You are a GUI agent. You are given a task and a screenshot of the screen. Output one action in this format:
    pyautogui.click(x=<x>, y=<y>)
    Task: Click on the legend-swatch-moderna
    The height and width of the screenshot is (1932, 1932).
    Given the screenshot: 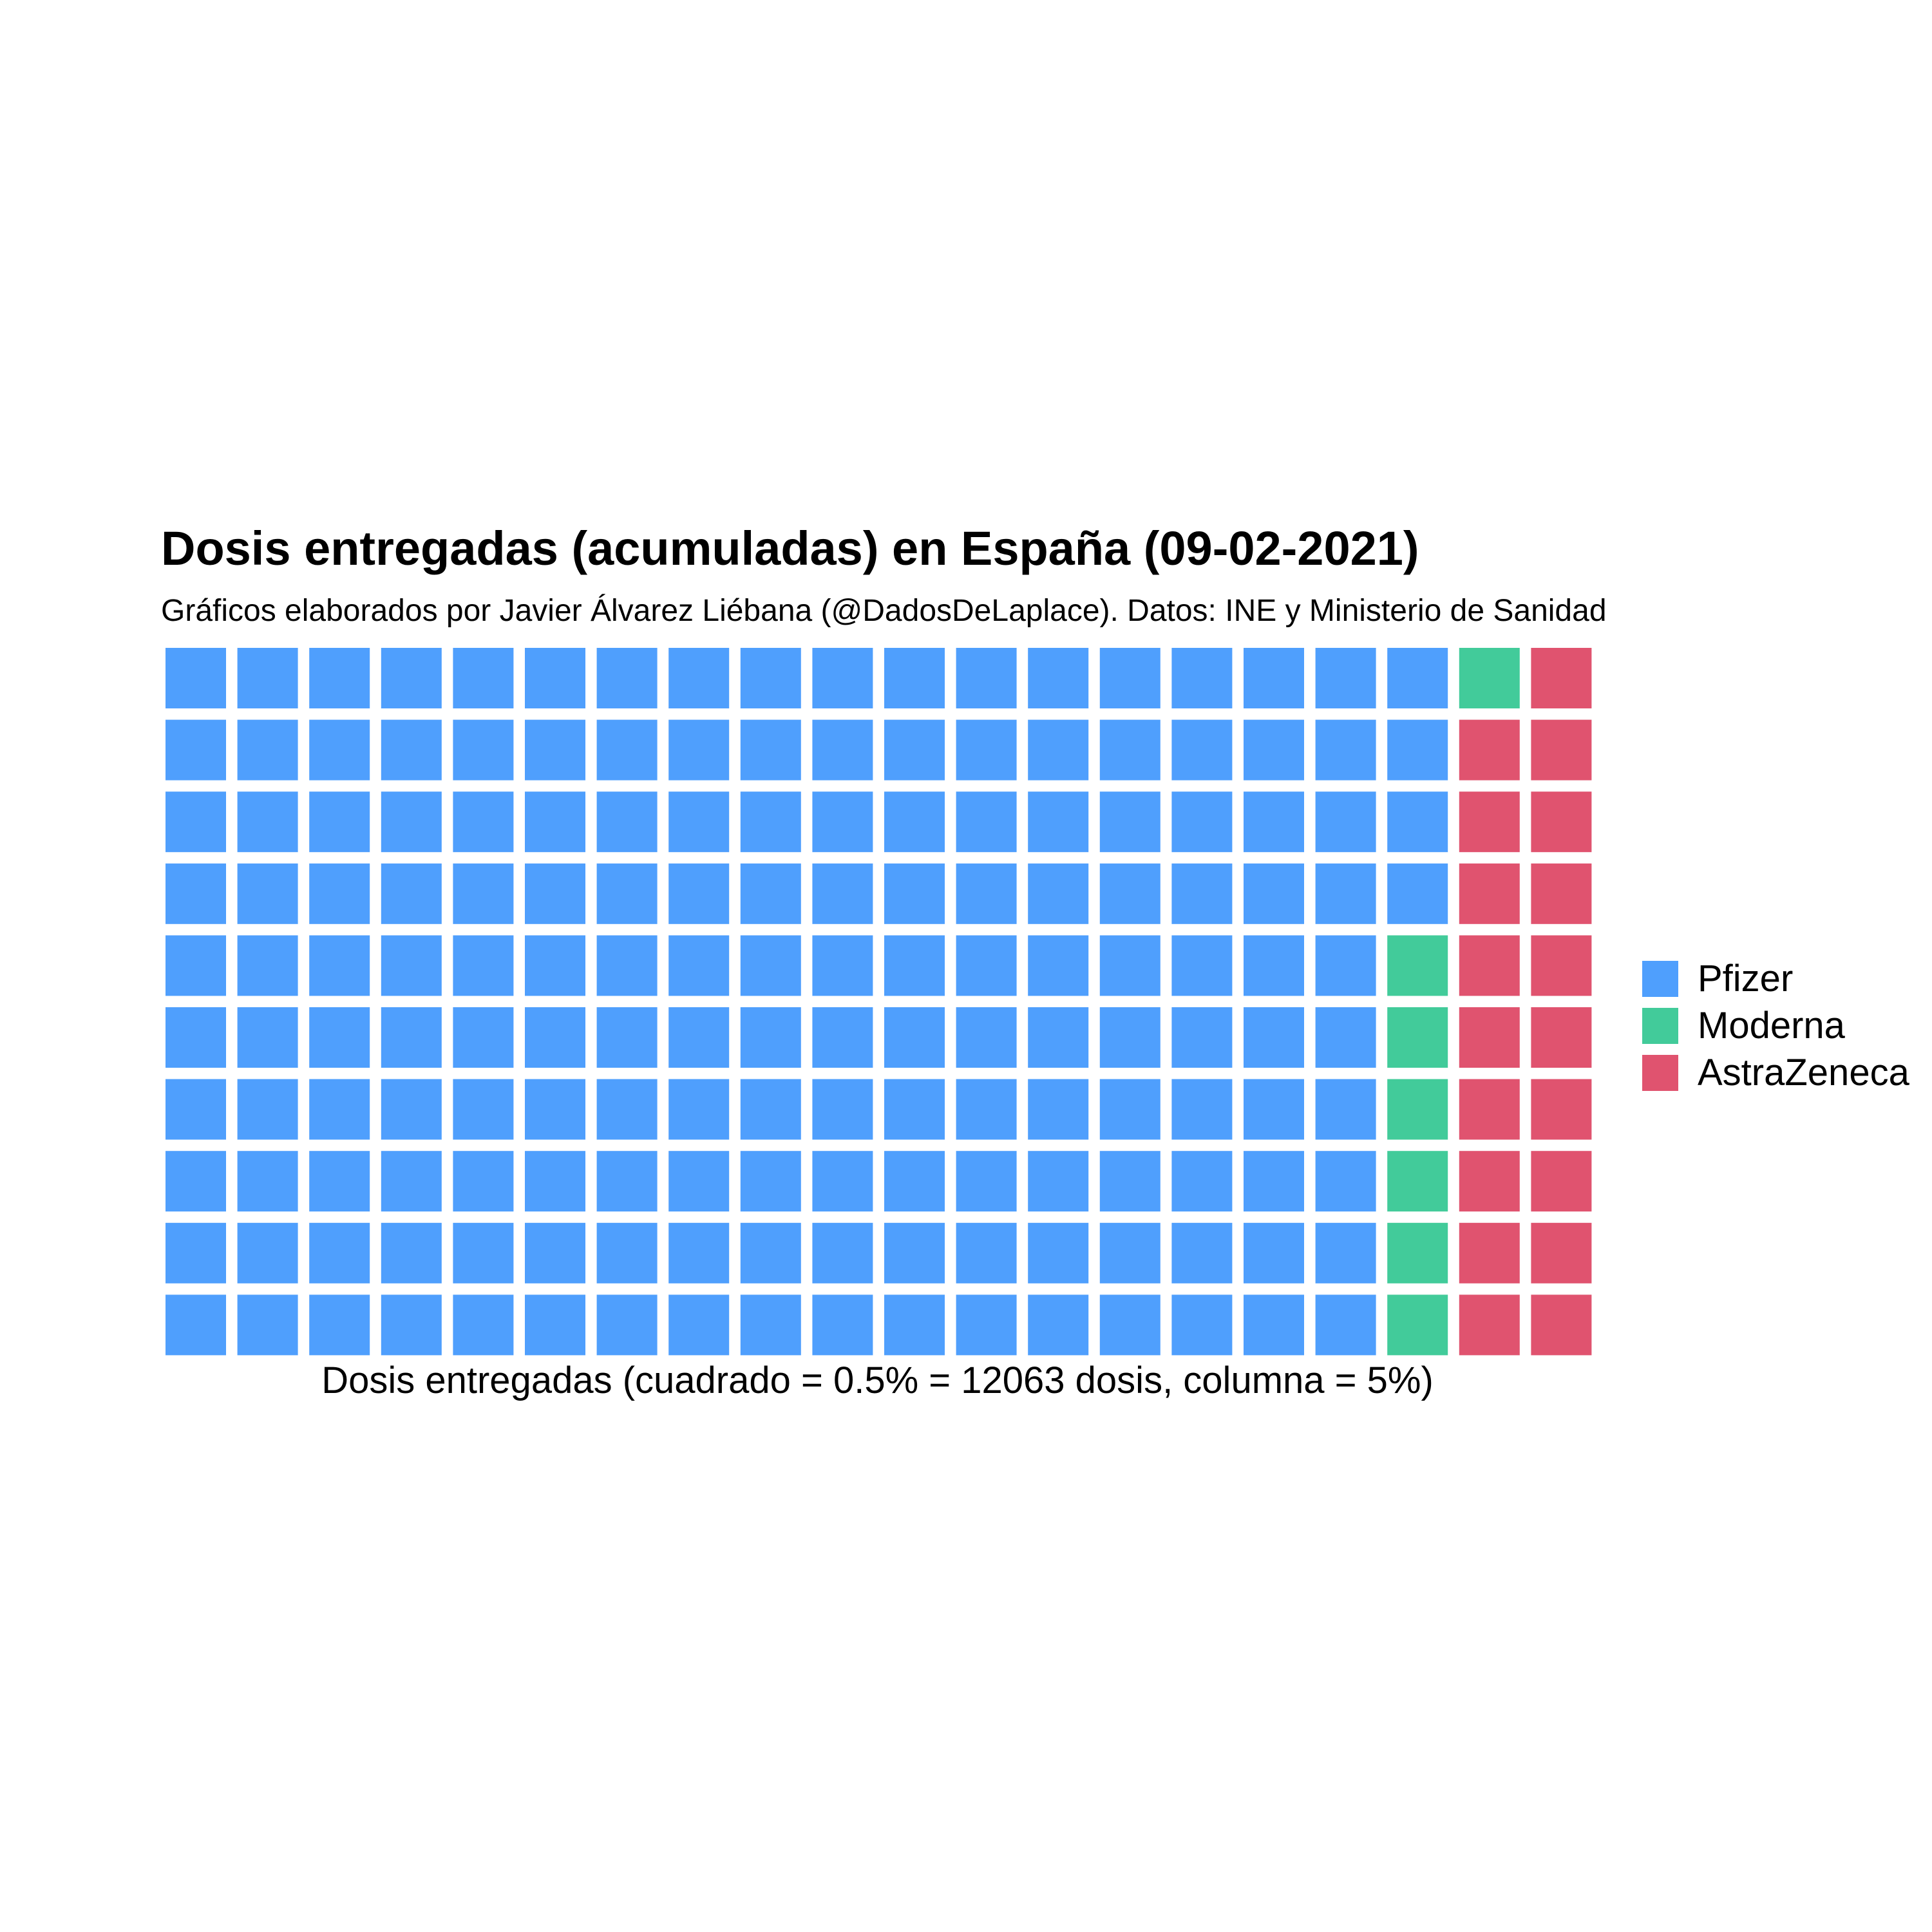 What is the action you would take?
    pyautogui.click(x=1660, y=1026)
    